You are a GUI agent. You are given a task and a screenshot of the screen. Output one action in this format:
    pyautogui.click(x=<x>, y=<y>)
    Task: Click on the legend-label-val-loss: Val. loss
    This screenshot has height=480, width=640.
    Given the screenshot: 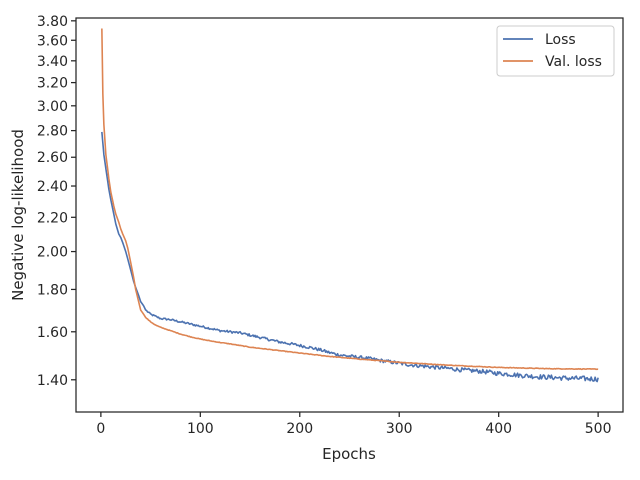 What is the action you would take?
    pyautogui.click(x=573, y=62)
    